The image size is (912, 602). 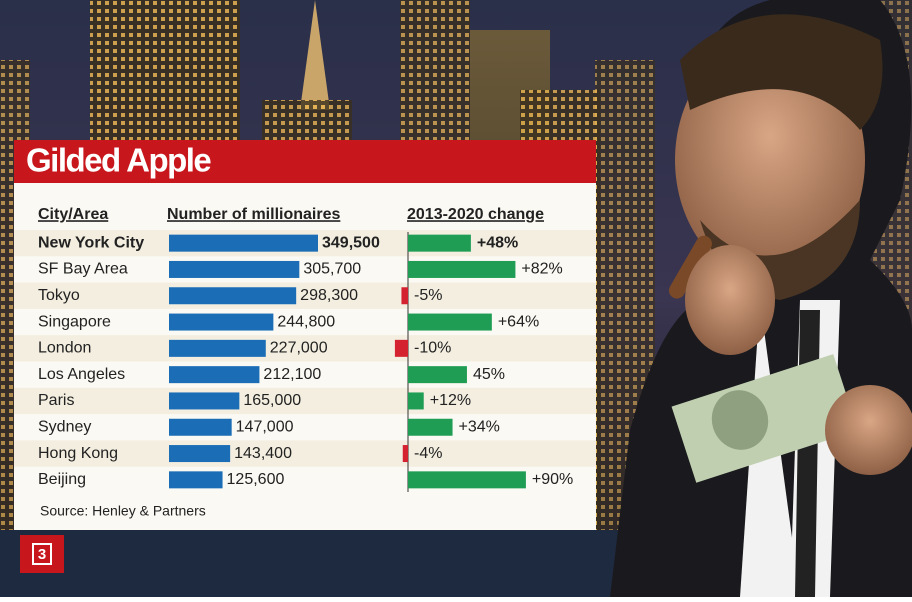 What do you see at coordinates (292, 374) in the screenshot?
I see `value-label: 212,100` at bounding box center [292, 374].